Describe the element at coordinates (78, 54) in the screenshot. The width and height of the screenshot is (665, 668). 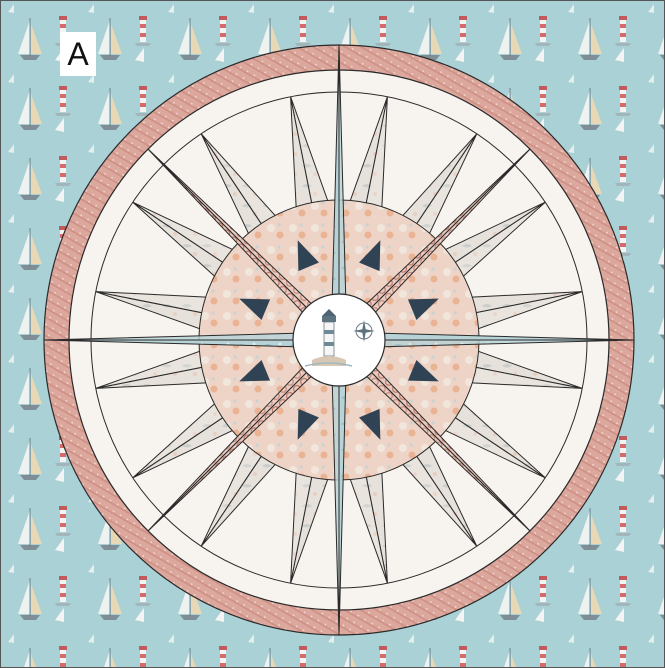
I see `panel-label: A` at that location.